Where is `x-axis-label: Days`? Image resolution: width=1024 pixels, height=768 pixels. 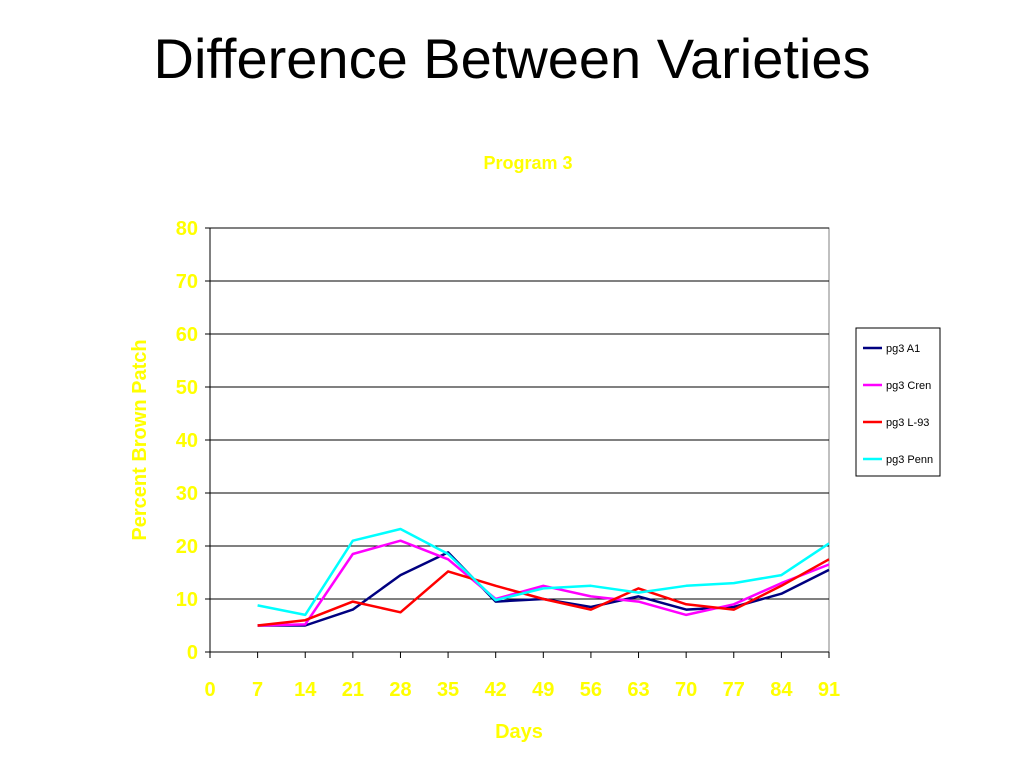 x-axis-label: Days is located at coordinates (519, 732).